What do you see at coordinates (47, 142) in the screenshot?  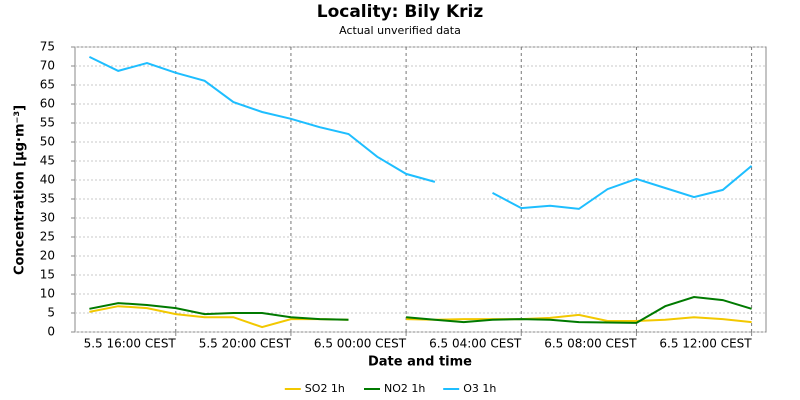 I see `y-tick-label: 50` at bounding box center [47, 142].